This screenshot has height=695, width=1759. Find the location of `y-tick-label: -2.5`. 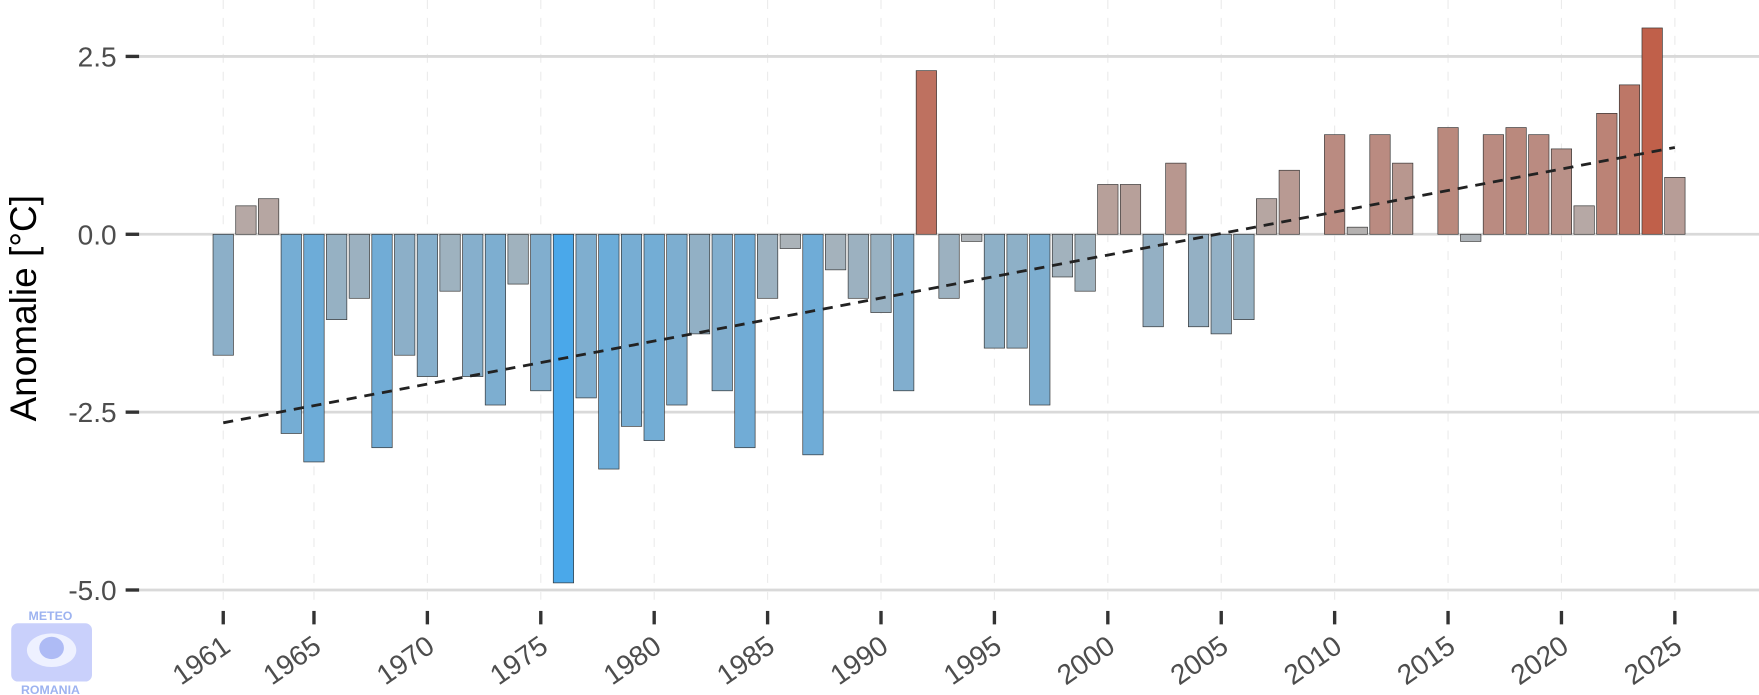

y-tick-label: -2.5 is located at coordinates (92, 412).